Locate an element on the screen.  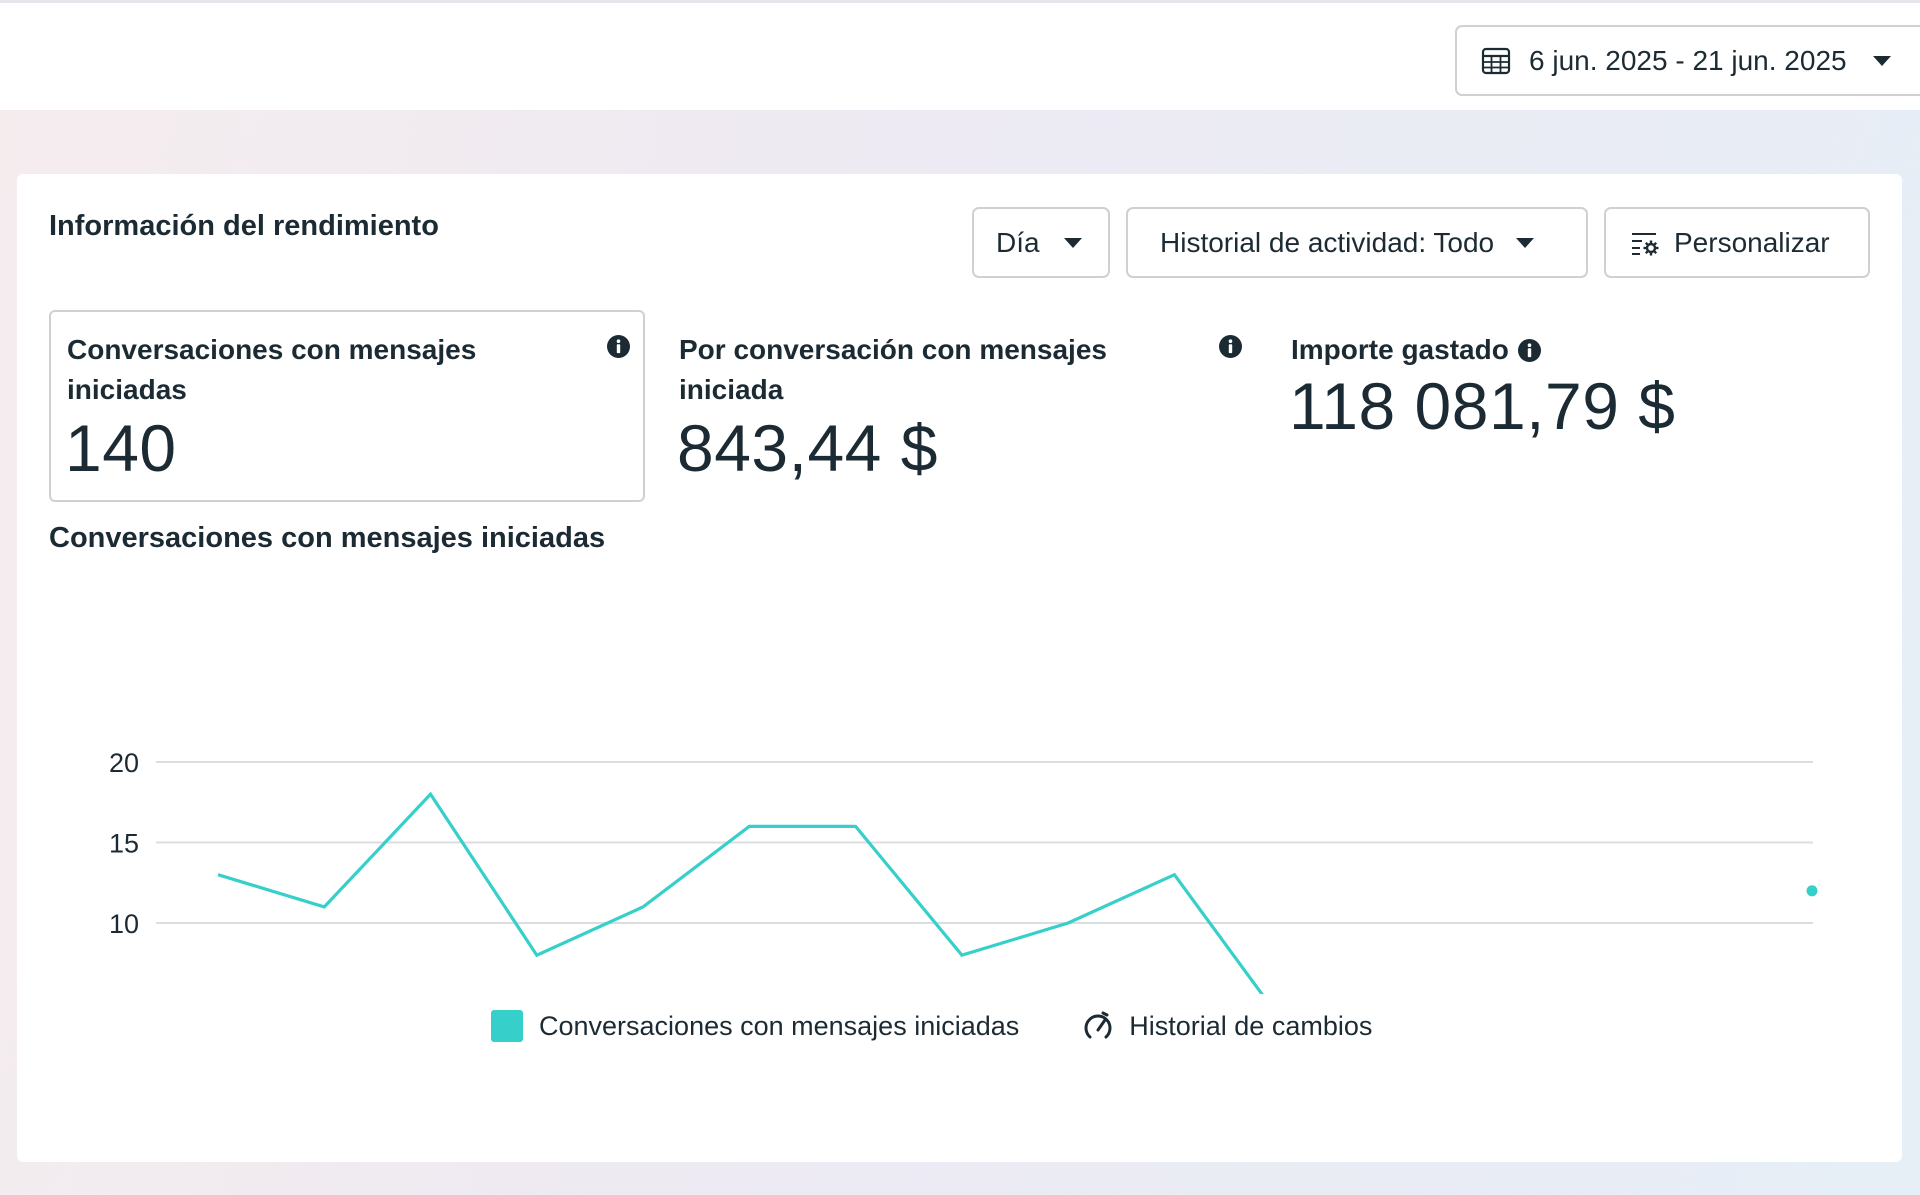
top-bar: 6 jun. 2025 - 21 jun. 2025 is located at coordinates (960, 55).